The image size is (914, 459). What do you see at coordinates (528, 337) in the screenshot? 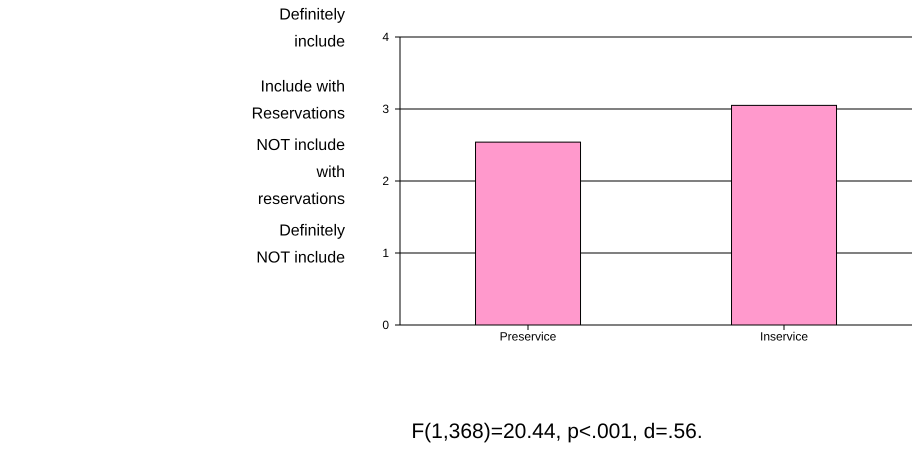
I see `x-tick-label: Preservice` at bounding box center [528, 337].